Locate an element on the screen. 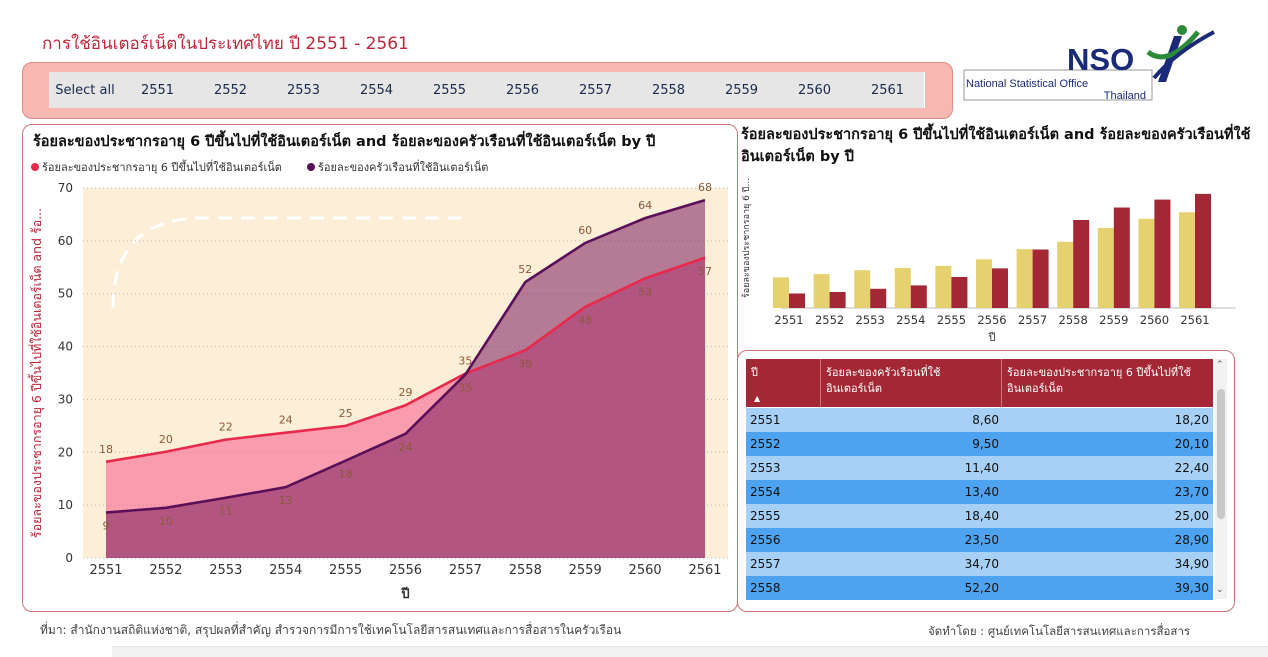 Image resolution: width=1268 pixels, height=657 pixels. data-label: 18 is located at coordinates (106, 449).